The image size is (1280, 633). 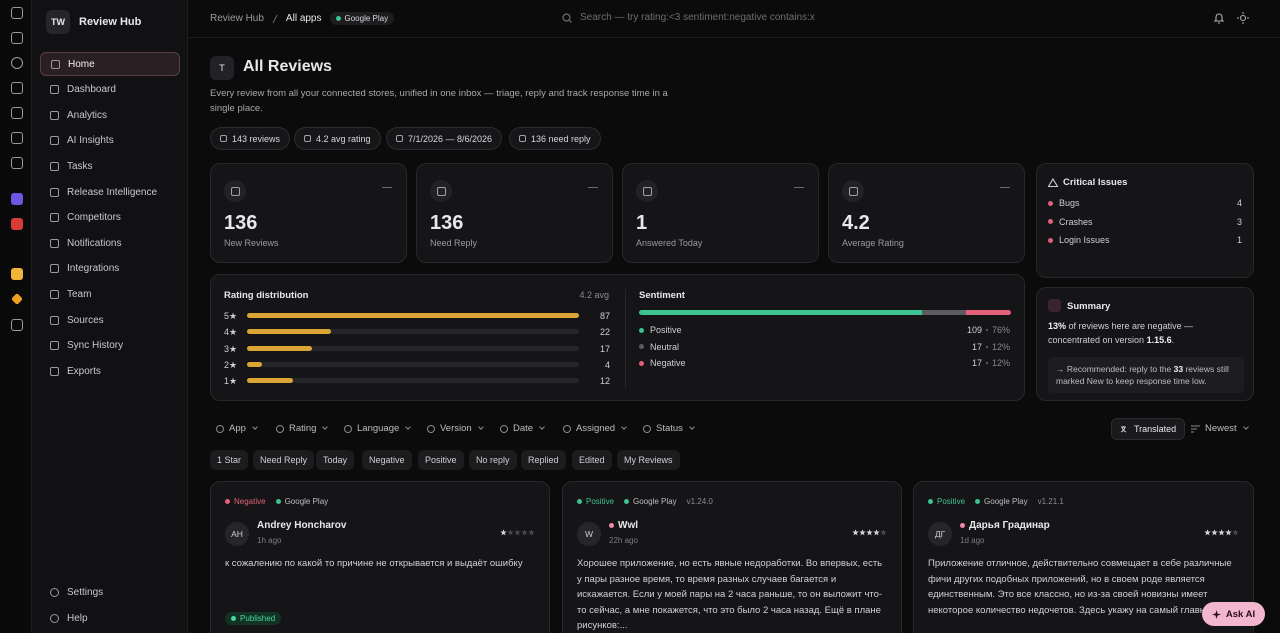 What do you see at coordinates (543, 460) in the screenshot?
I see `quick-filter: Replied` at bounding box center [543, 460].